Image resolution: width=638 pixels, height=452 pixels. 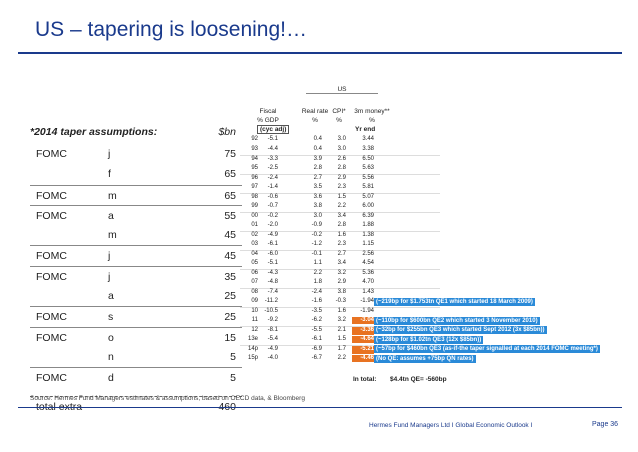 I want to click on cell-cpi: 2.8, so click(x=341, y=167).